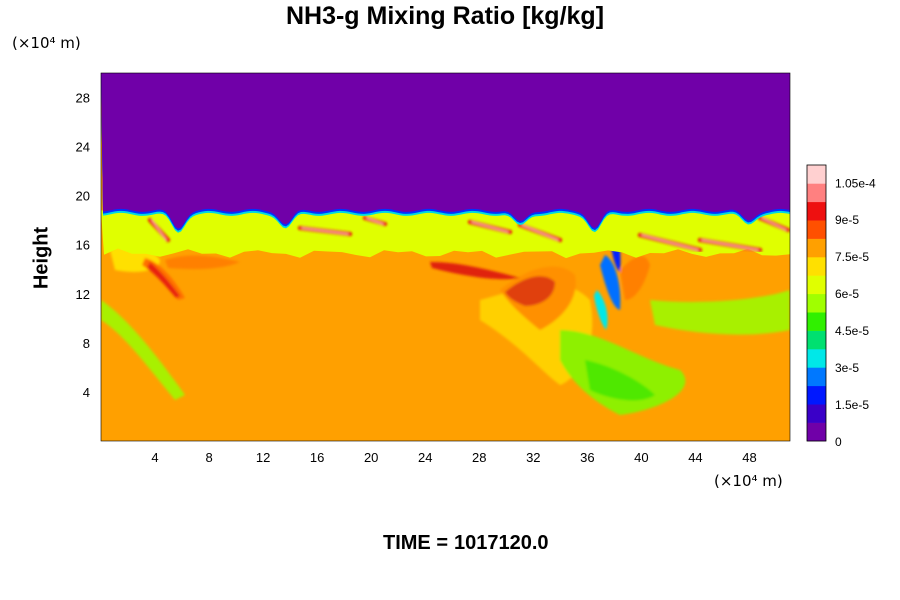 This screenshot has height=600, width=900. I want to click on x-tick-label: 12, so click(263, 457).